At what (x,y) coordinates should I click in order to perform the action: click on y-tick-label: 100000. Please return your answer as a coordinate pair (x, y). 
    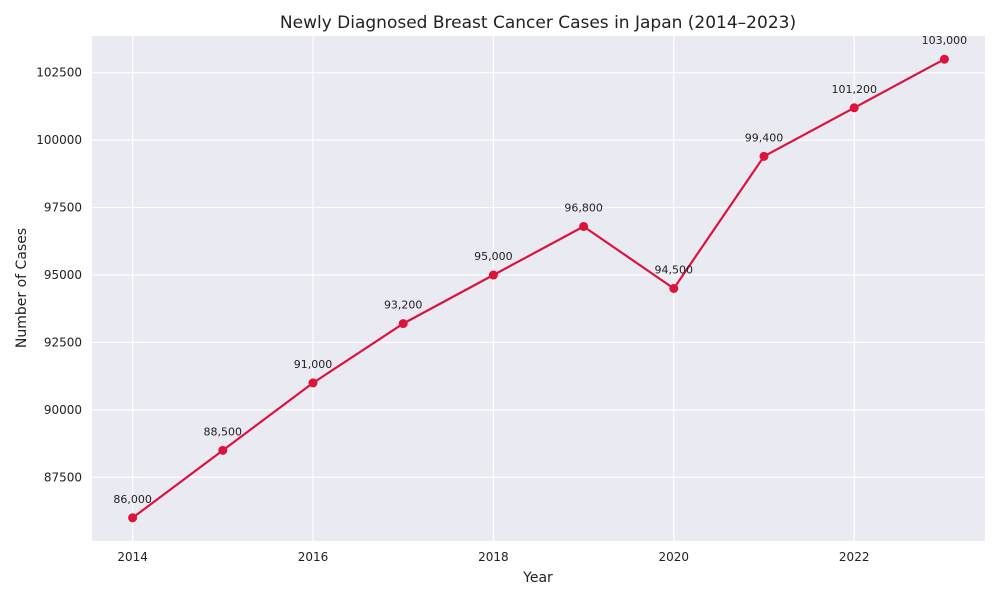
    Looking at the image, I should click on (59, 140).